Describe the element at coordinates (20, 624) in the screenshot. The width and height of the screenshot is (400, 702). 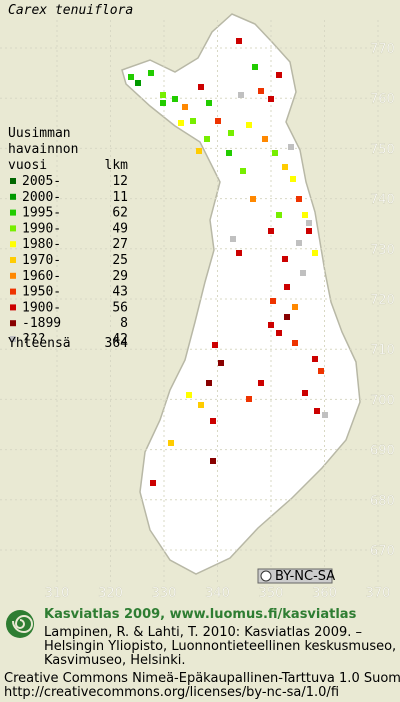
I see `logo` at that location.